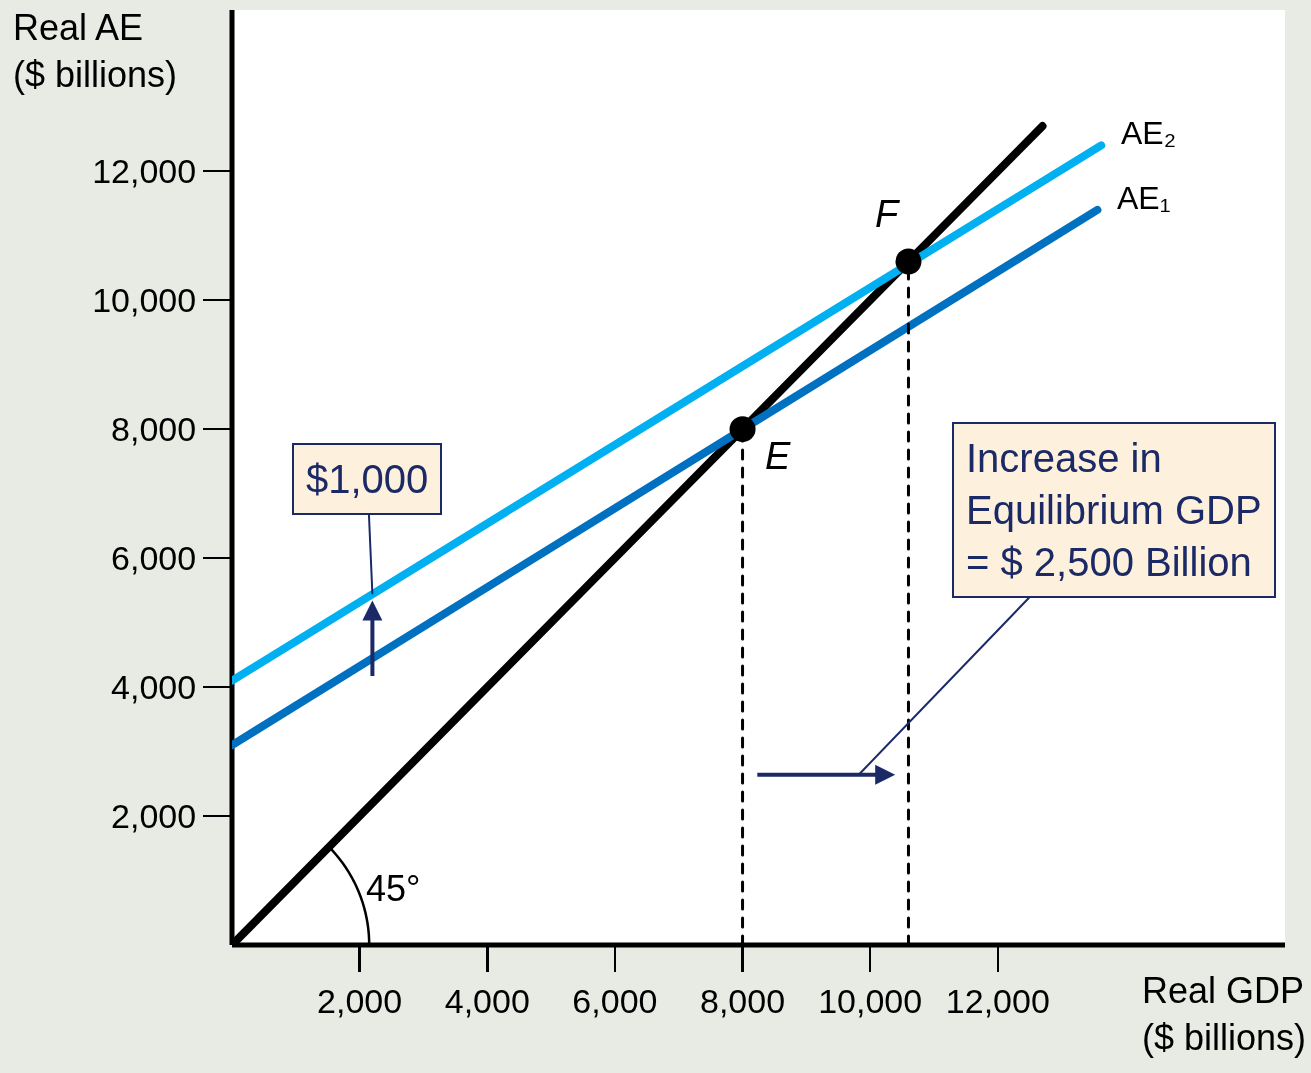  I want to click on y-tick-label: 6,000, so click(154, 558).